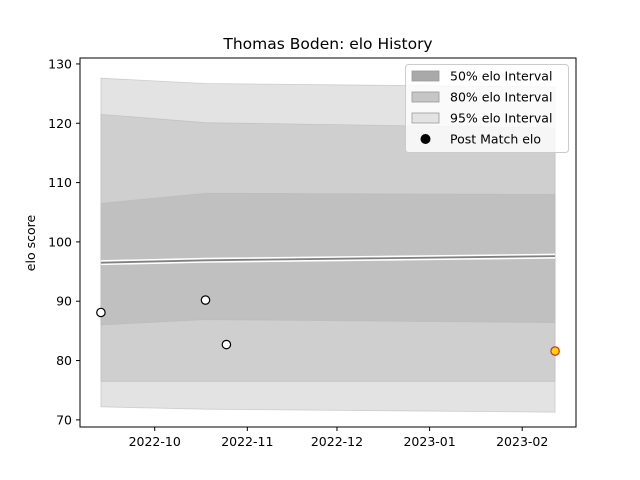 Image resolution: width=640 pixels, height=480 pixels. What do you see at coordinates (60, 123) in the screenshot?
I see `y-tick-label: 120` at bounding box center [60, 123].